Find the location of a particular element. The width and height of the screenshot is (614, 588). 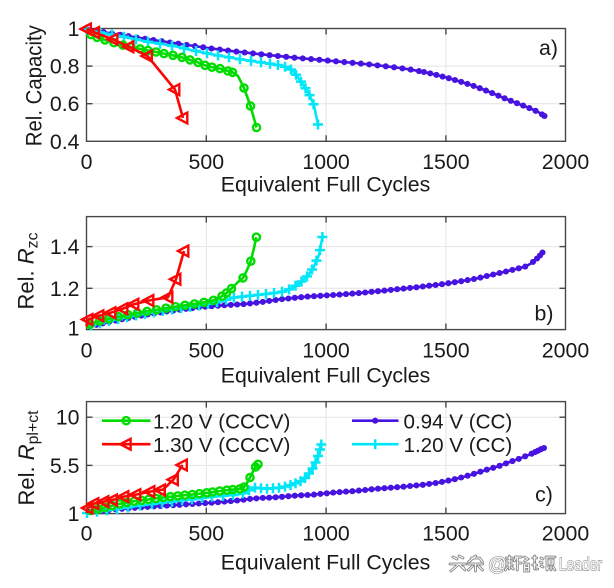

svg-text: Rel. Rzc is located at coordinates (28, 270).